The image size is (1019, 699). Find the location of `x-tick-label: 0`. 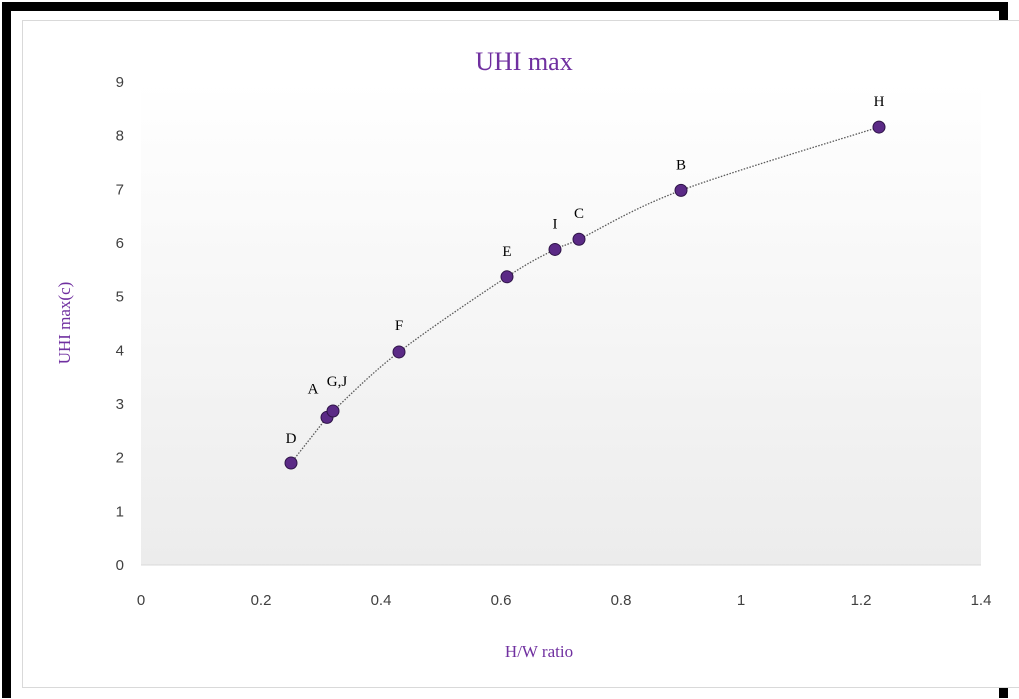

x-tick-label: 0 is located at coordinates (141, 600).